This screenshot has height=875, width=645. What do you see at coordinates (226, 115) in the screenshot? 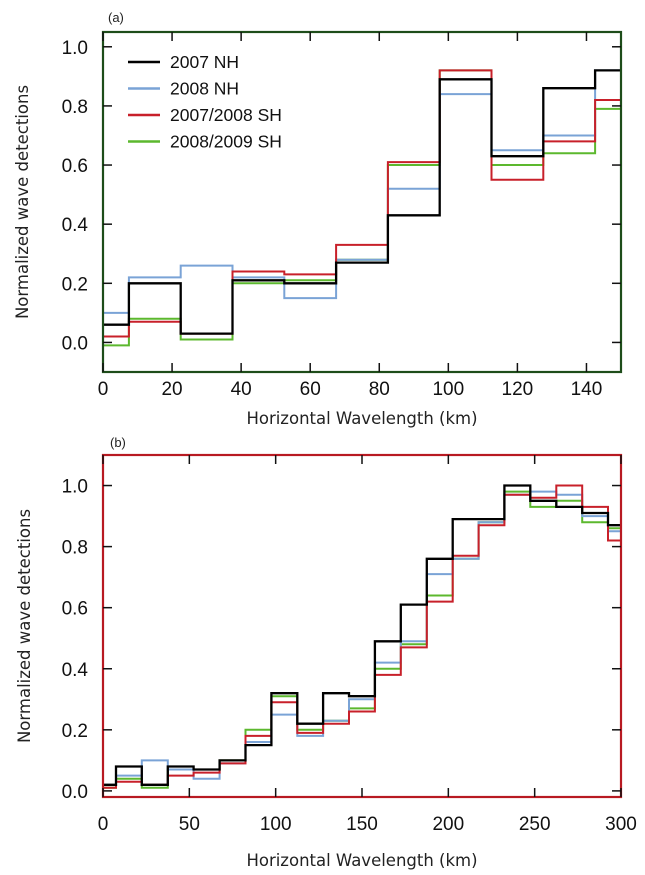
I see `legend-label: 2007/2008 SH` at bounding box center [226, 115].